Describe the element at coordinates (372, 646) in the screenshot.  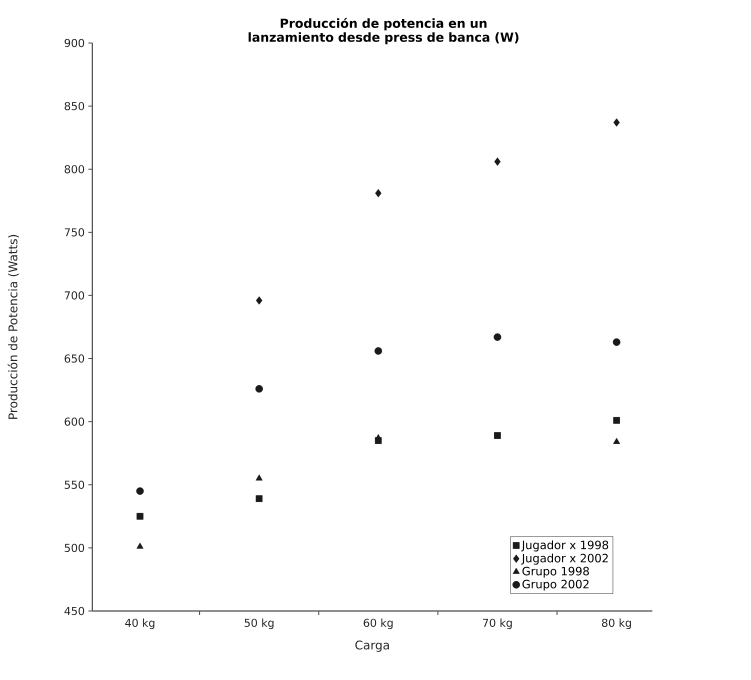
I see `x-axis-title: Carga` at that location.